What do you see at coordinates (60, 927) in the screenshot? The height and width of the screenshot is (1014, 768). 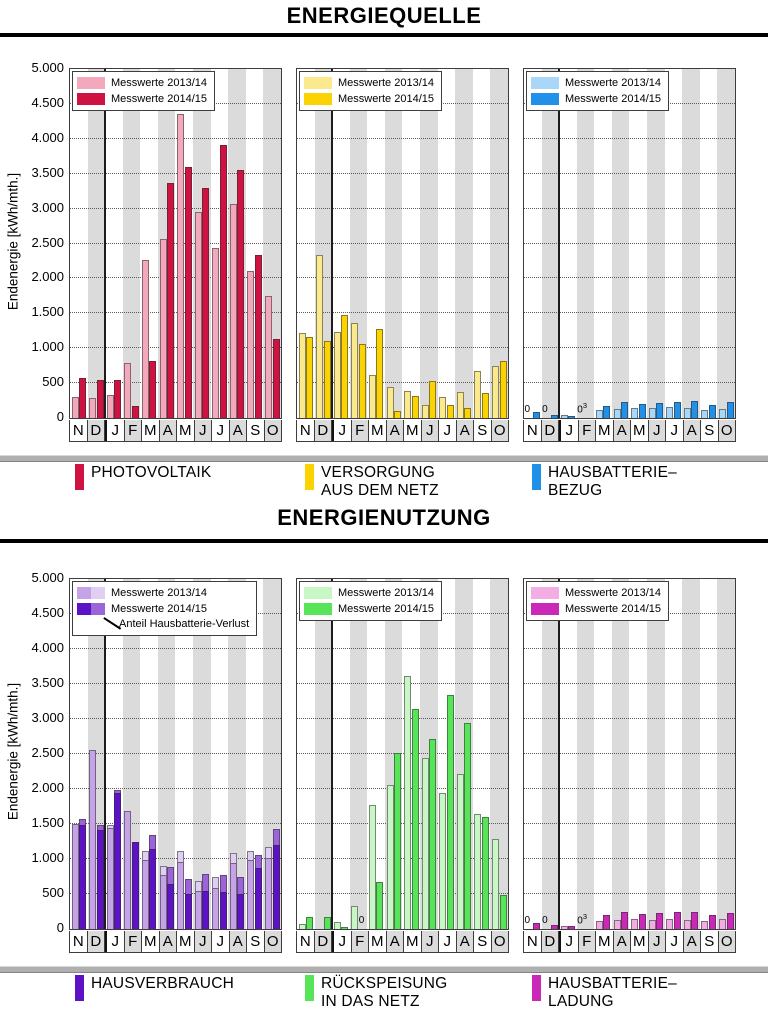 I see `y-tick-label: 0` at bounding box center [60, 927].